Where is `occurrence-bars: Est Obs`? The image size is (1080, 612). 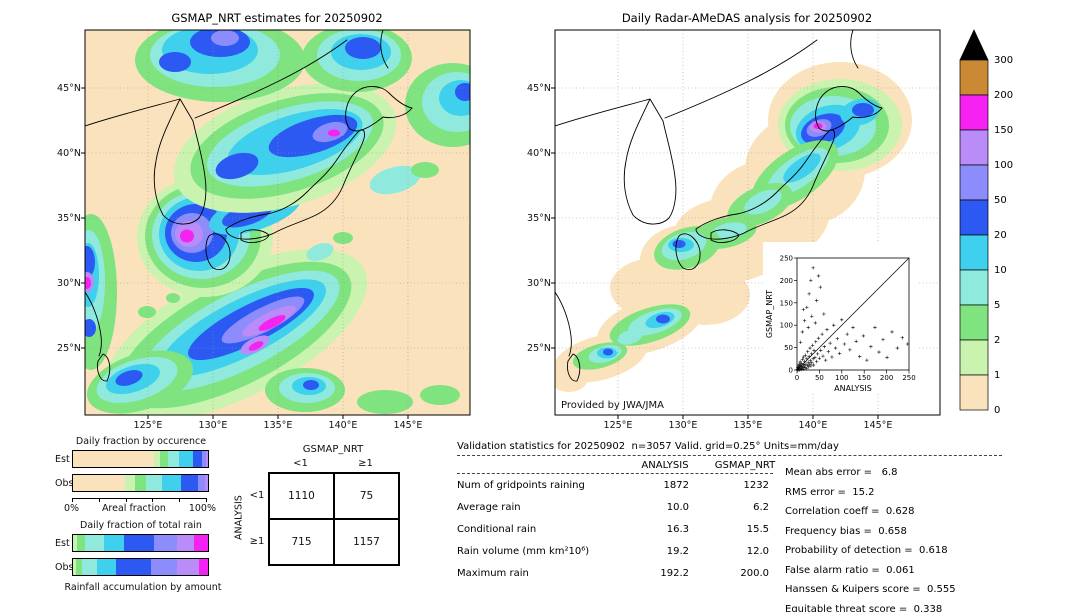 occurrence-bars: Est Obs is located at coordinates (145, 471).